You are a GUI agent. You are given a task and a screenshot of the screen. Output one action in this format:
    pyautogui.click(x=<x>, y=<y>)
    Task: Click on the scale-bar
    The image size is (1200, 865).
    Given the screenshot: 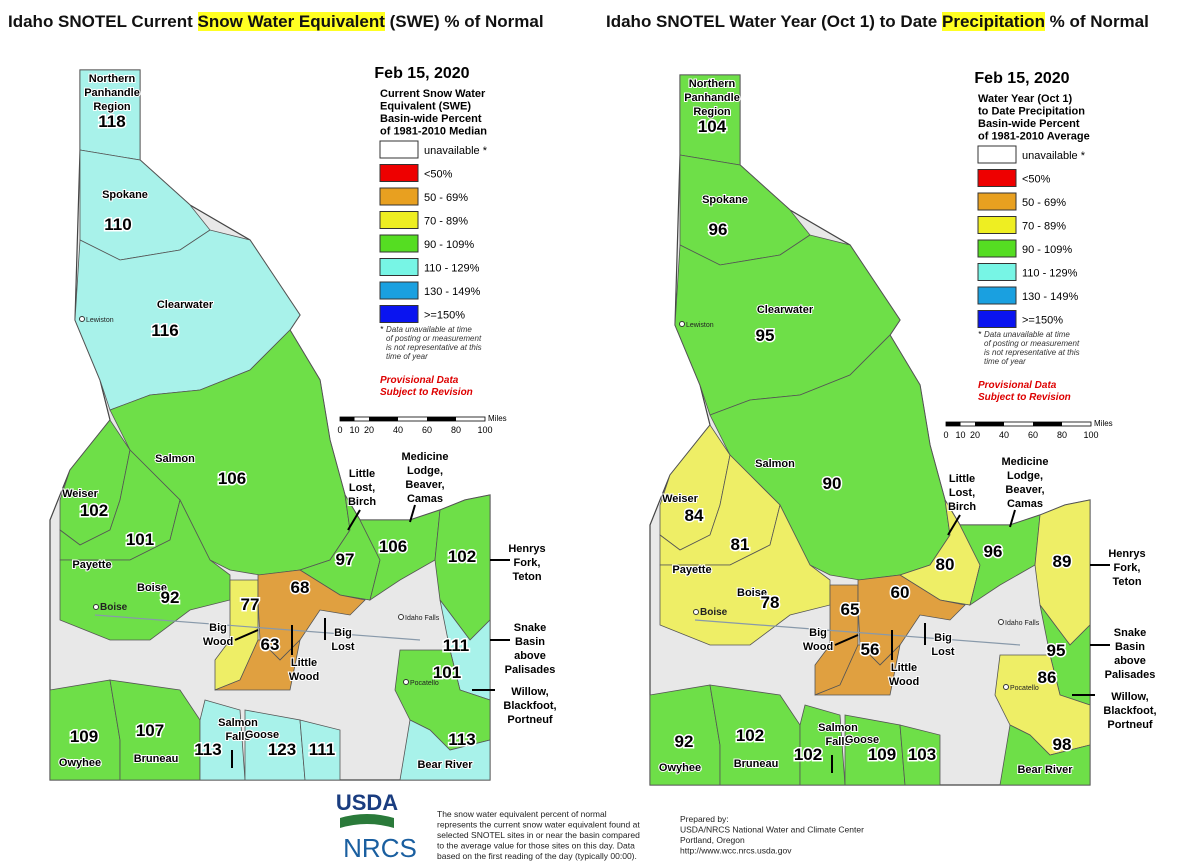 What is the action you would take?
    pyautogui.click(x=412, y=419)
    